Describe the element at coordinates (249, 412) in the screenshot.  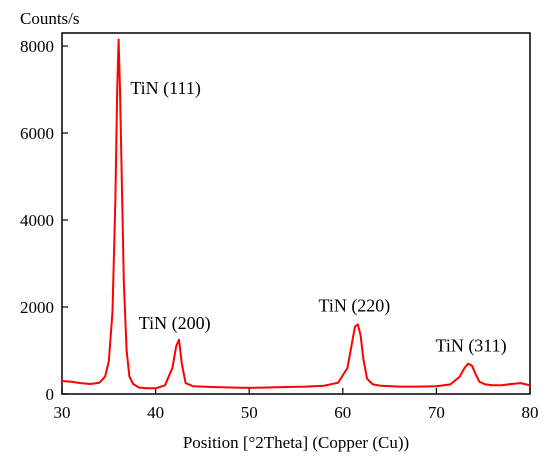
I see `x-tick-label: 50` at that location.